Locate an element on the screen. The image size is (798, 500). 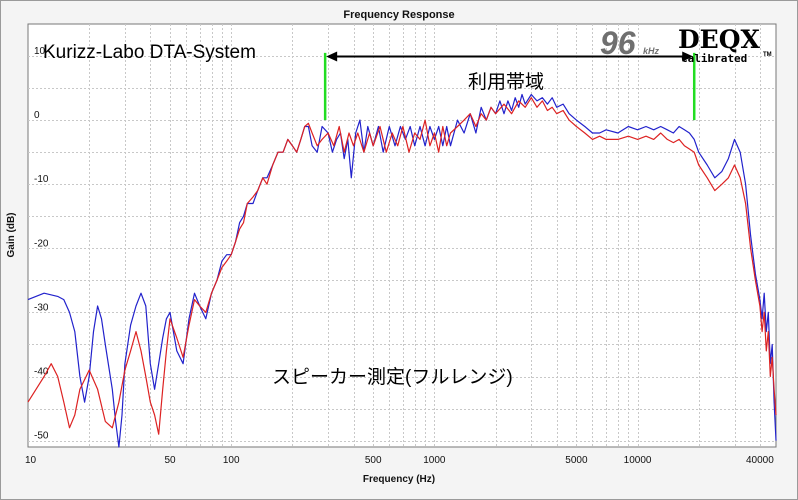
x-tick-label: 1000 is located at coordinates (434, 460).